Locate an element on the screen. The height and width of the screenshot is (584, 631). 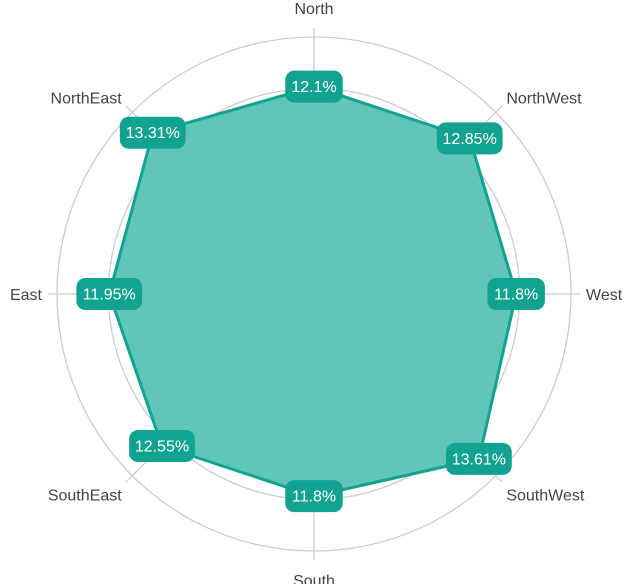
value-label-south-west: 13.61% is located at coordinates (478, 458).